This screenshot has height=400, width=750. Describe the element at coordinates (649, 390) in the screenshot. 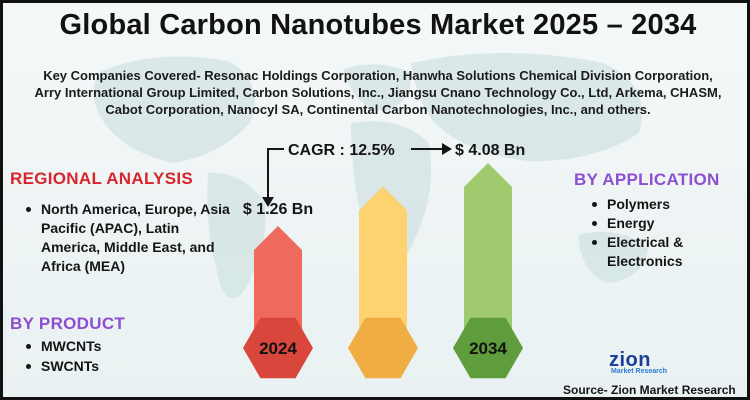

I see `source-text: Source- Zion Market Research` at that location.